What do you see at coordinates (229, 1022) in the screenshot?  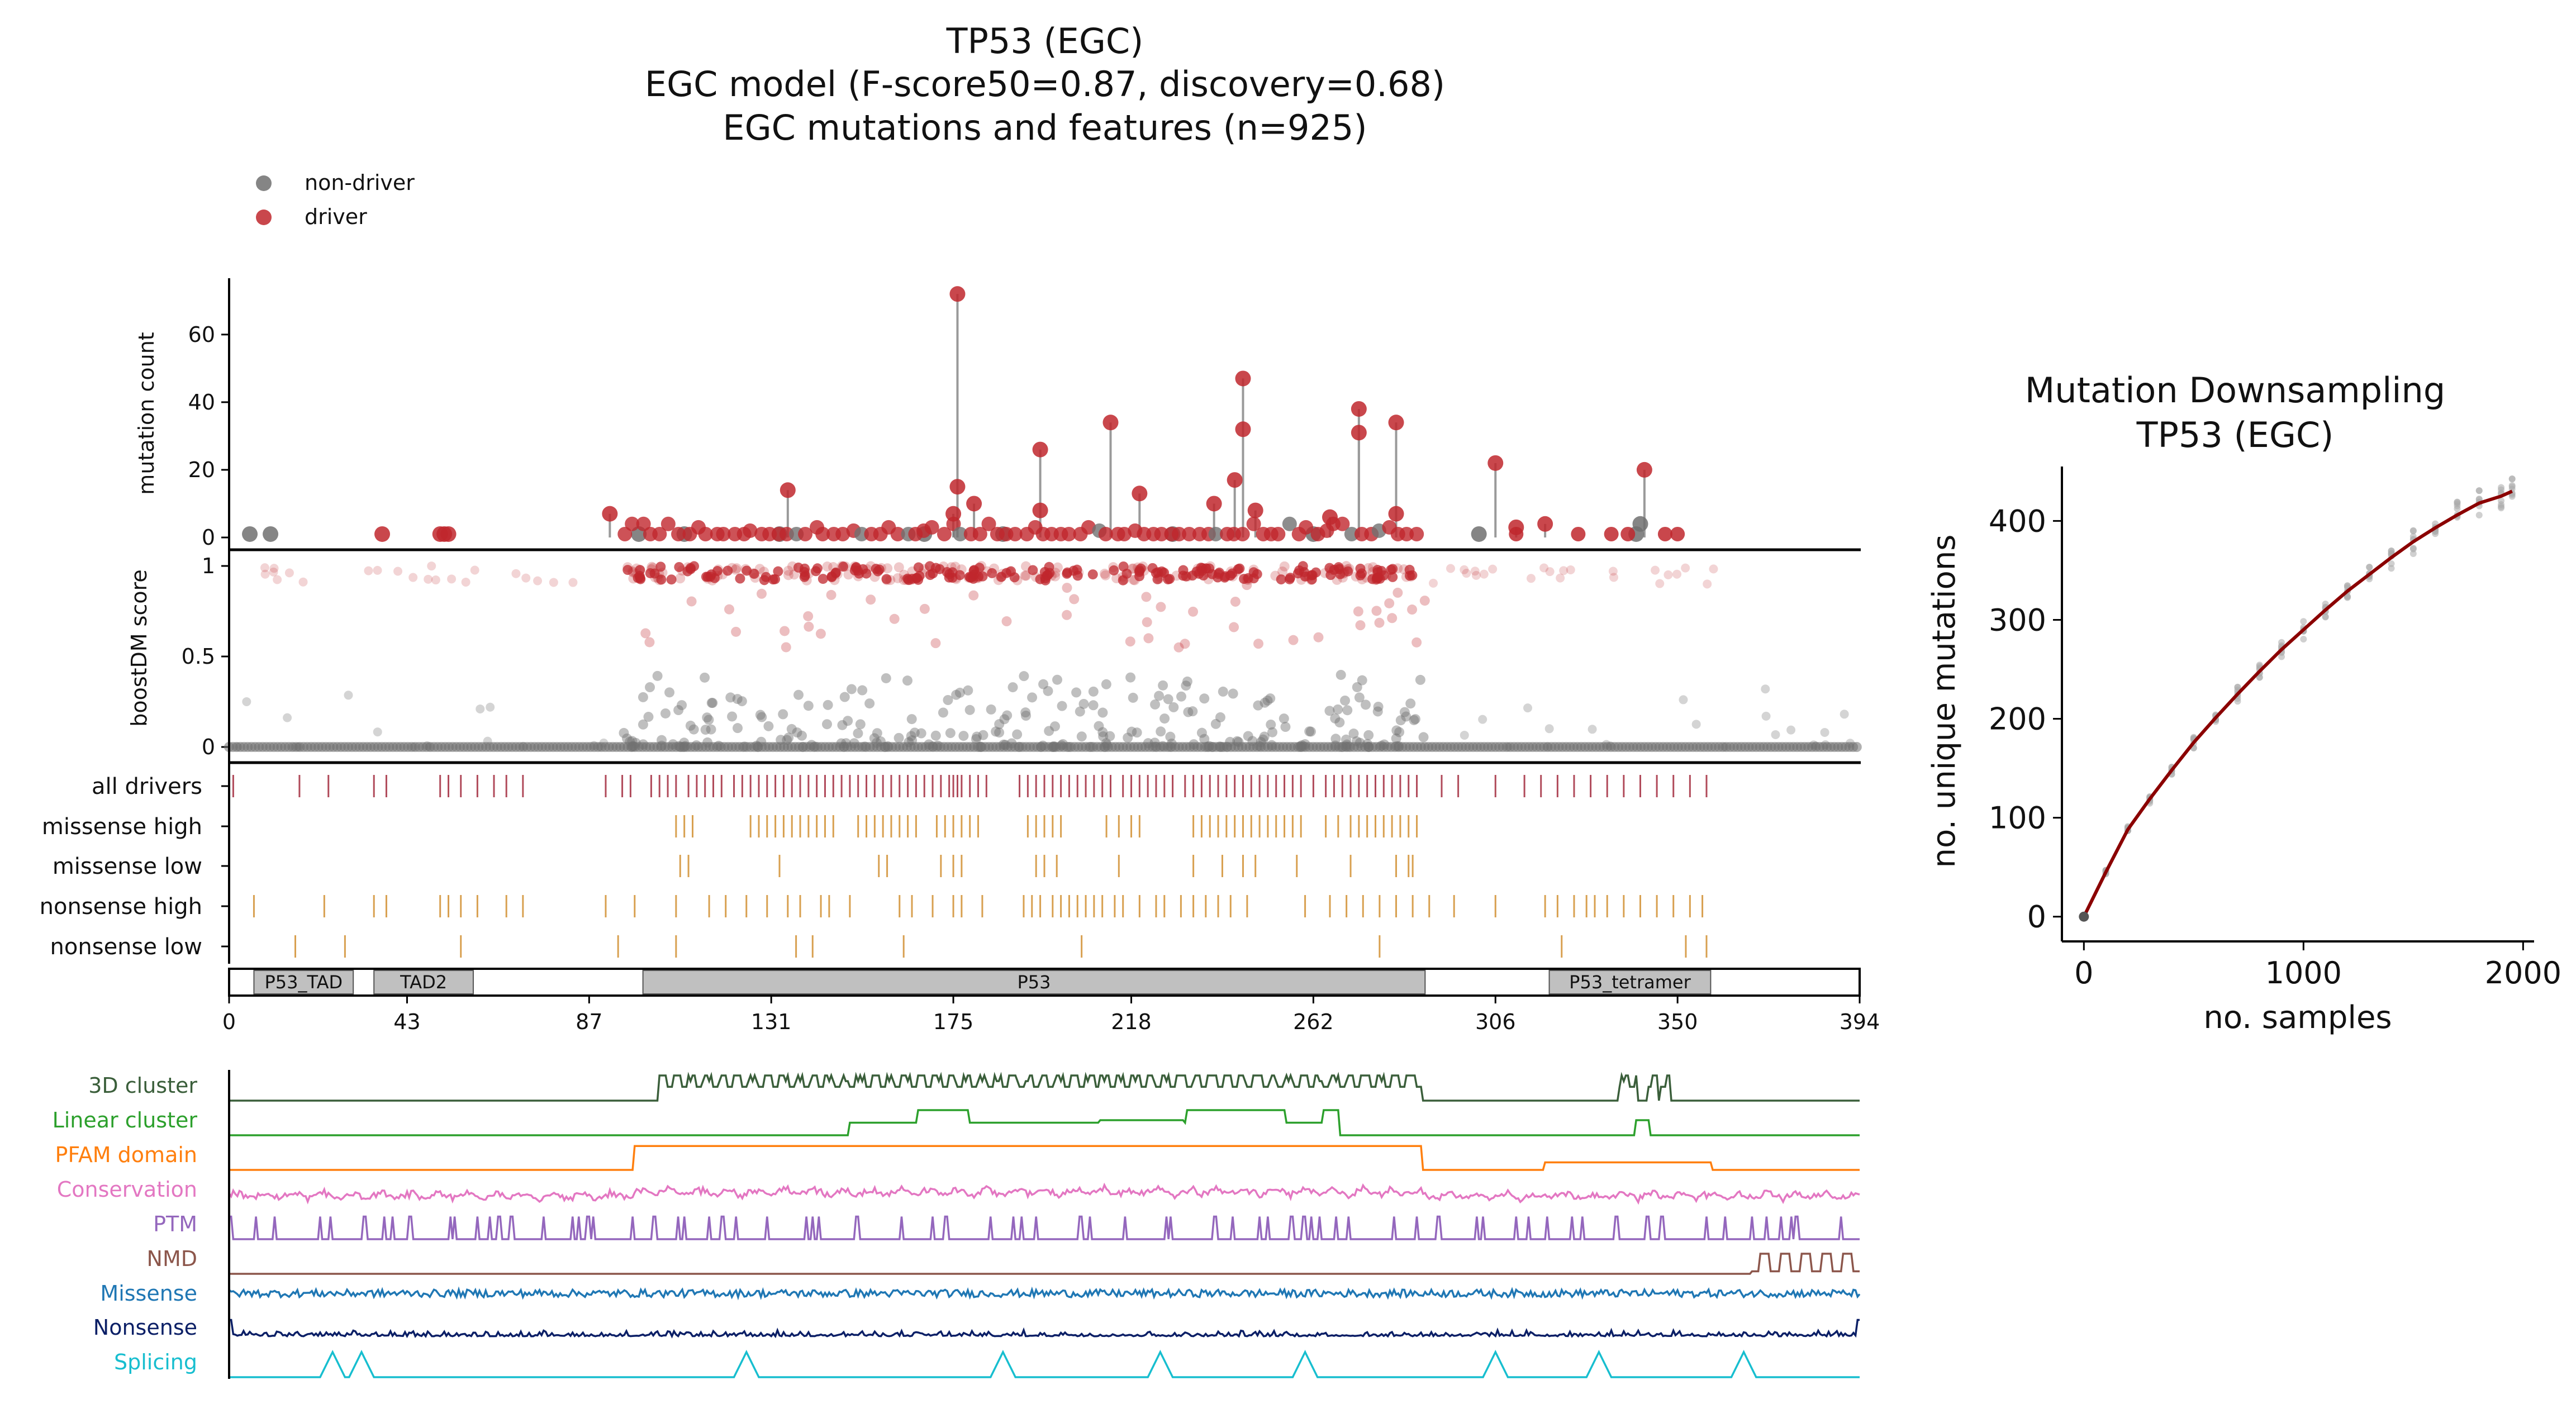 I see `domain-xtick-label: 0` at bounding box center [229, 1022].